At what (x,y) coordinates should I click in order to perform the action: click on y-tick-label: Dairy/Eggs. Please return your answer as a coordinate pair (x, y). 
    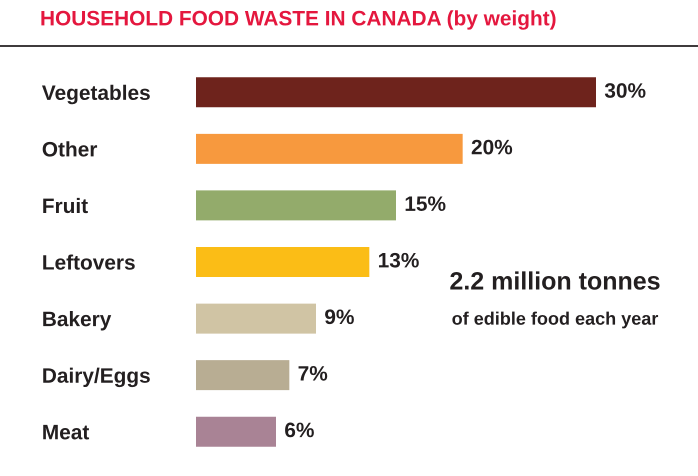
    Looking at the image, I should click on (96, 378).